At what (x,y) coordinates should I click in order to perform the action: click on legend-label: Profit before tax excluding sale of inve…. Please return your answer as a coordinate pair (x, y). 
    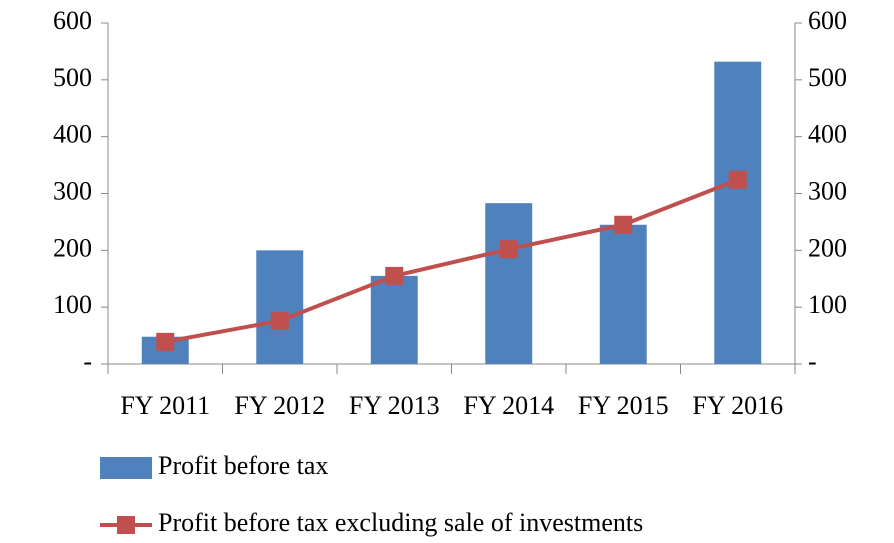
    Looking at the image, I should click on (400, 522).